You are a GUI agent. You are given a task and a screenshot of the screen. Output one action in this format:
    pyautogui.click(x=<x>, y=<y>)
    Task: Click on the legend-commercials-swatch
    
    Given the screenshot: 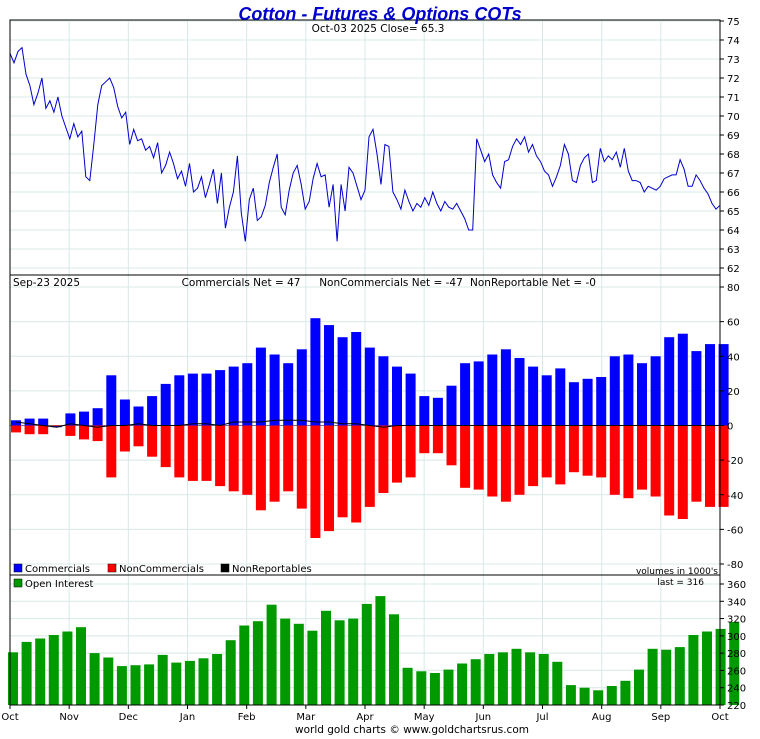 What is the action you would take?
    pyautogui.click(x=18, y=568)
    